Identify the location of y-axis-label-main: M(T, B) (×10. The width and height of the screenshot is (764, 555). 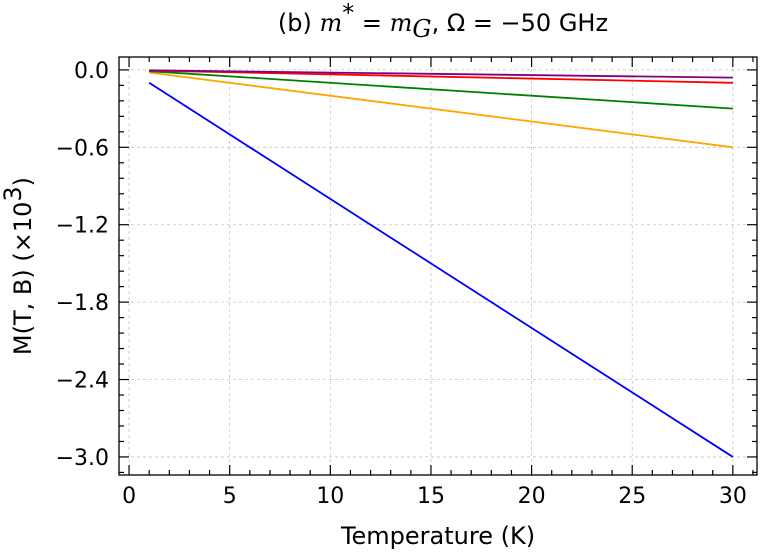
(23, 278).